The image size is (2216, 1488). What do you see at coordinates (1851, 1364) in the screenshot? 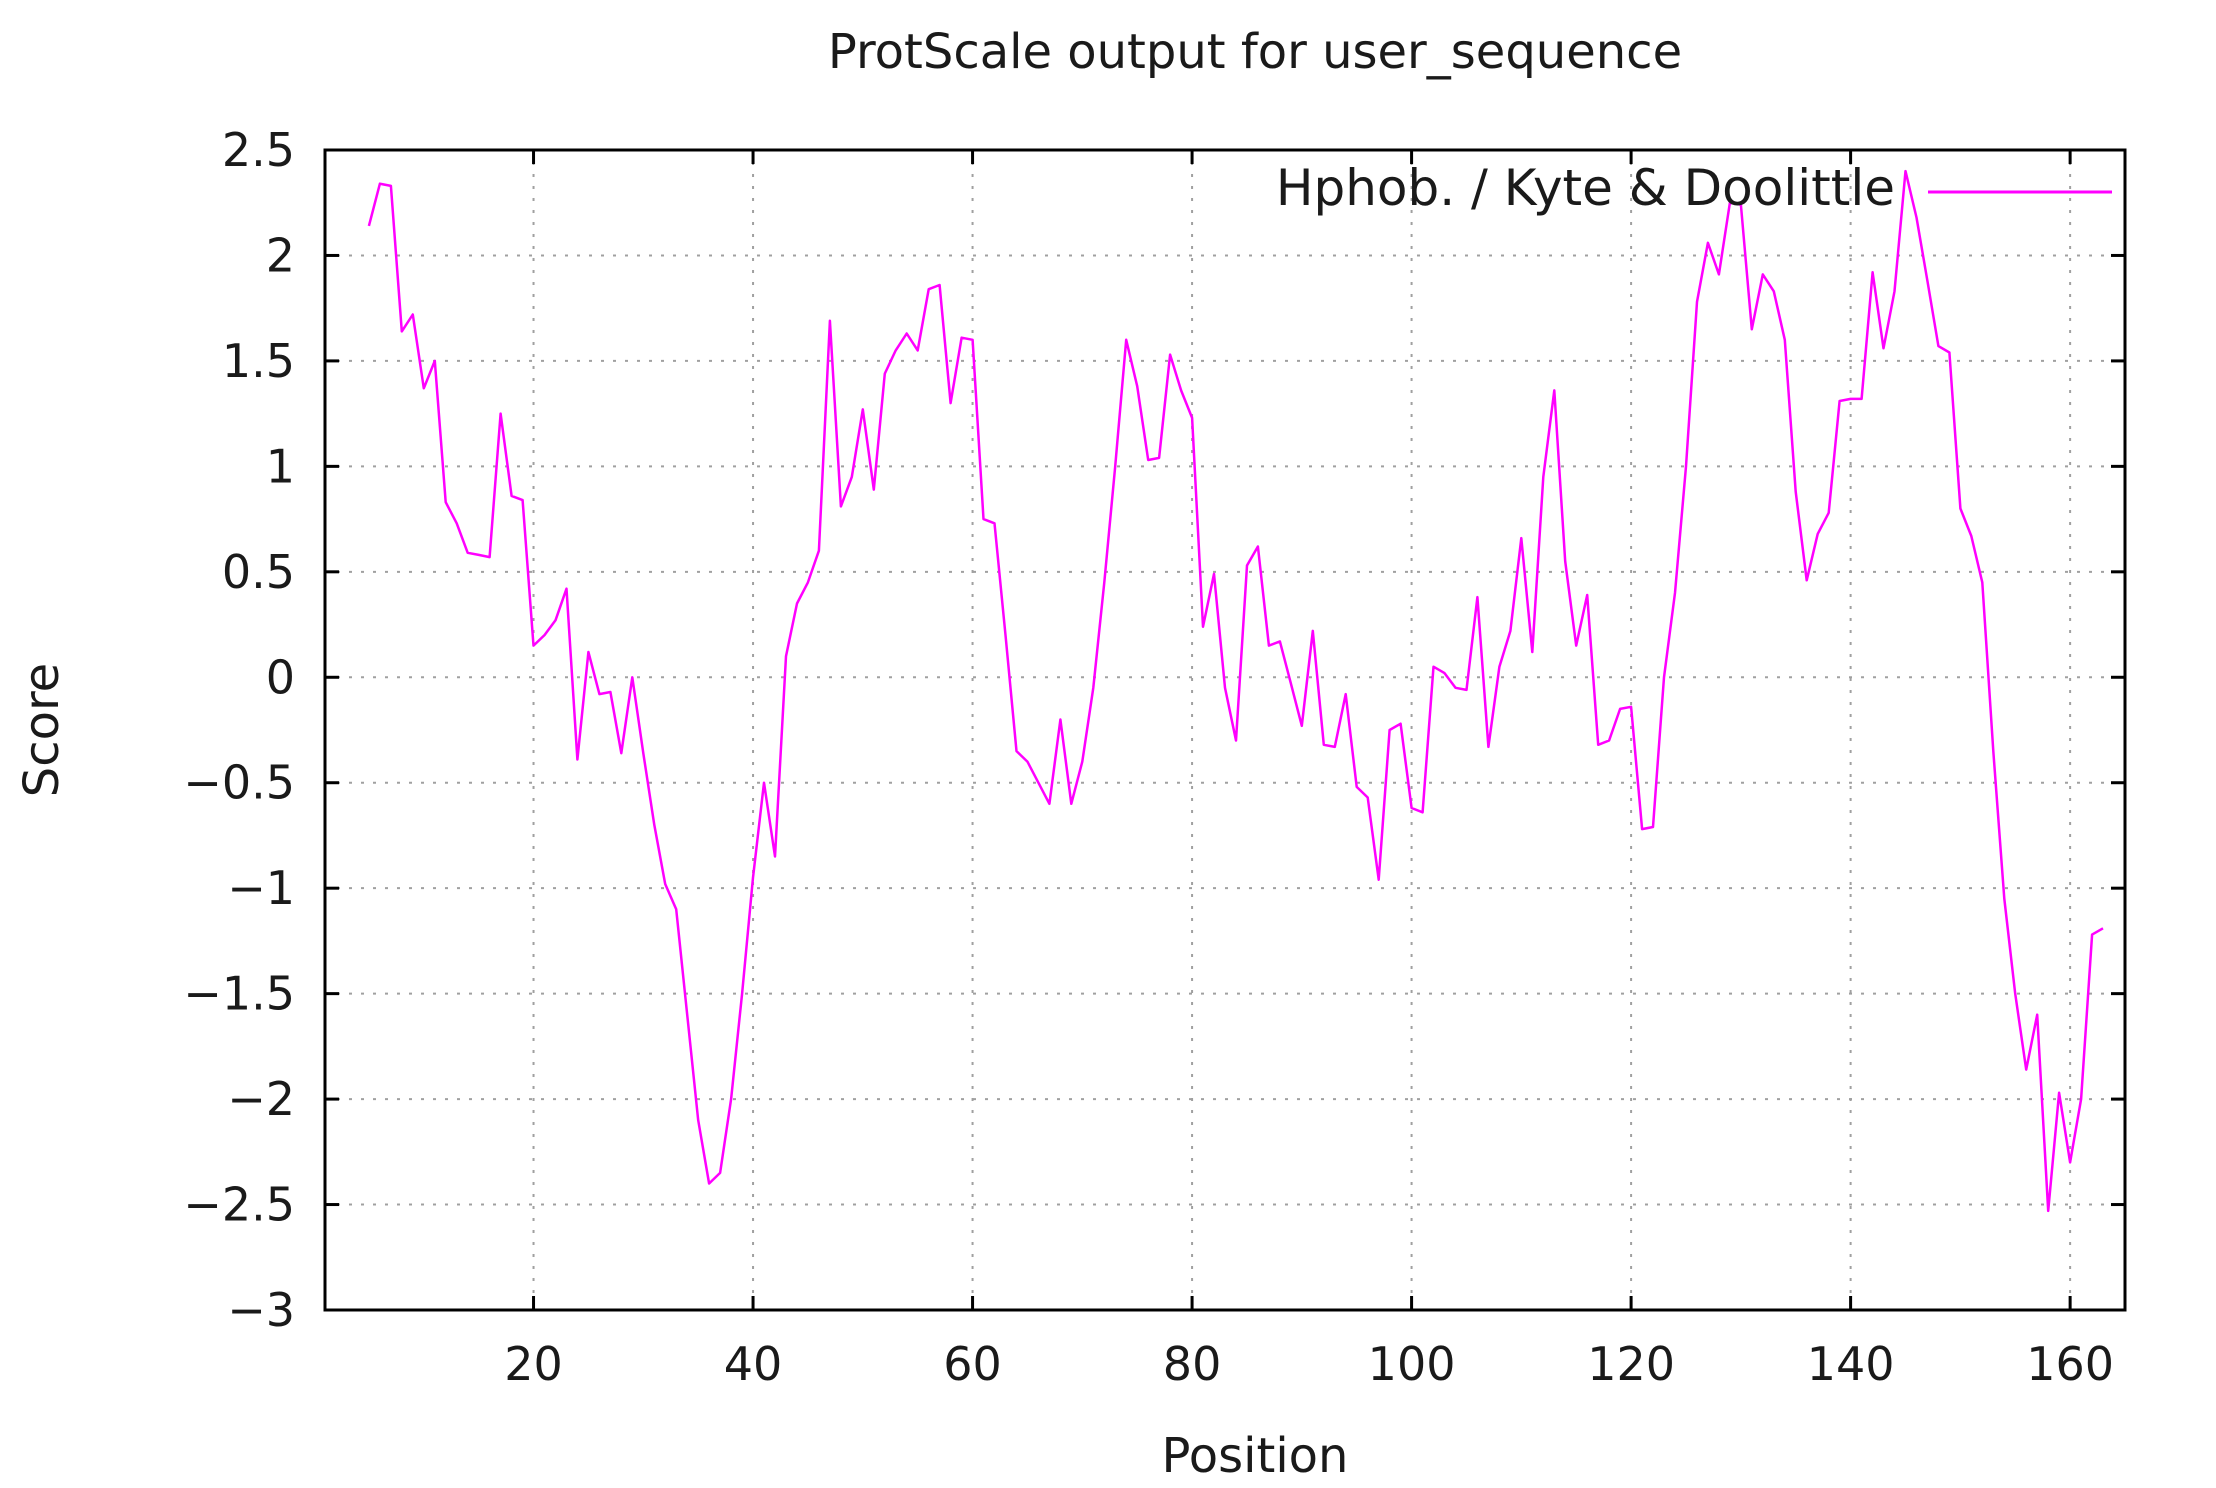
I see `x-tick-label: 140` at bounding box center [1851, 1364].